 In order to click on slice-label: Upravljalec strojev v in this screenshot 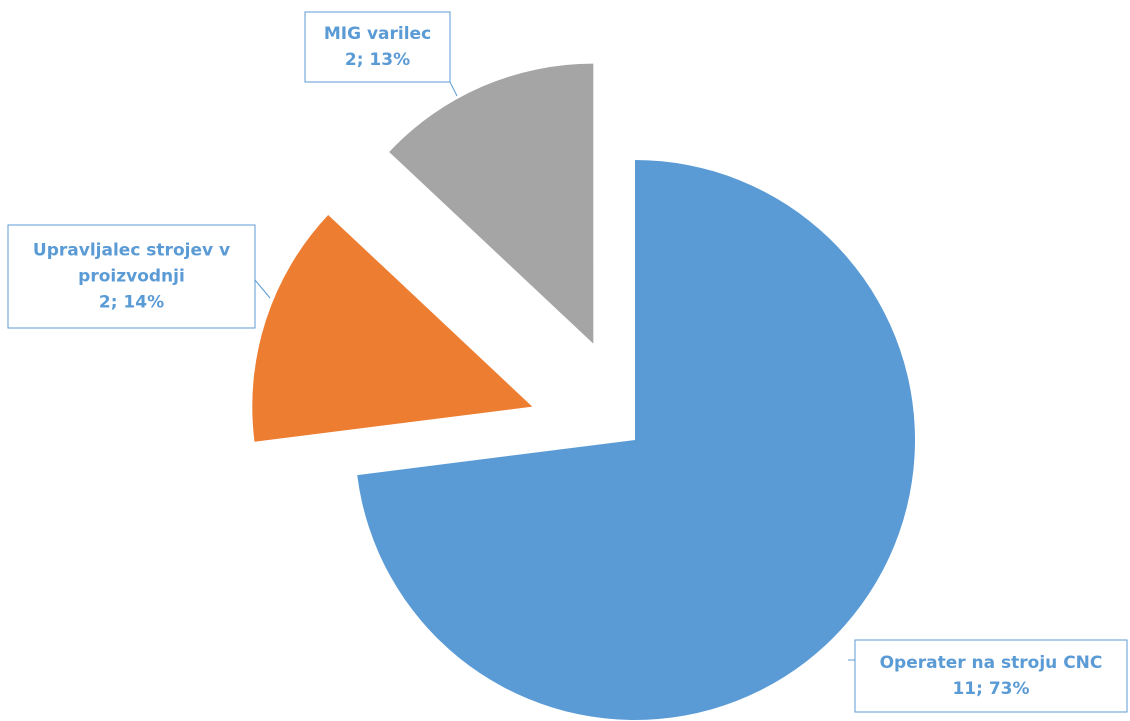, I will do `click(131, 251)`.